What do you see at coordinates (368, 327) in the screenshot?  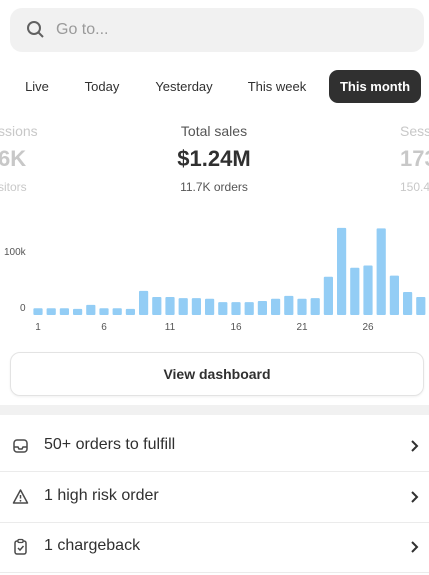 I see `x-tick-label: 26` at bounding box center [368, 327].